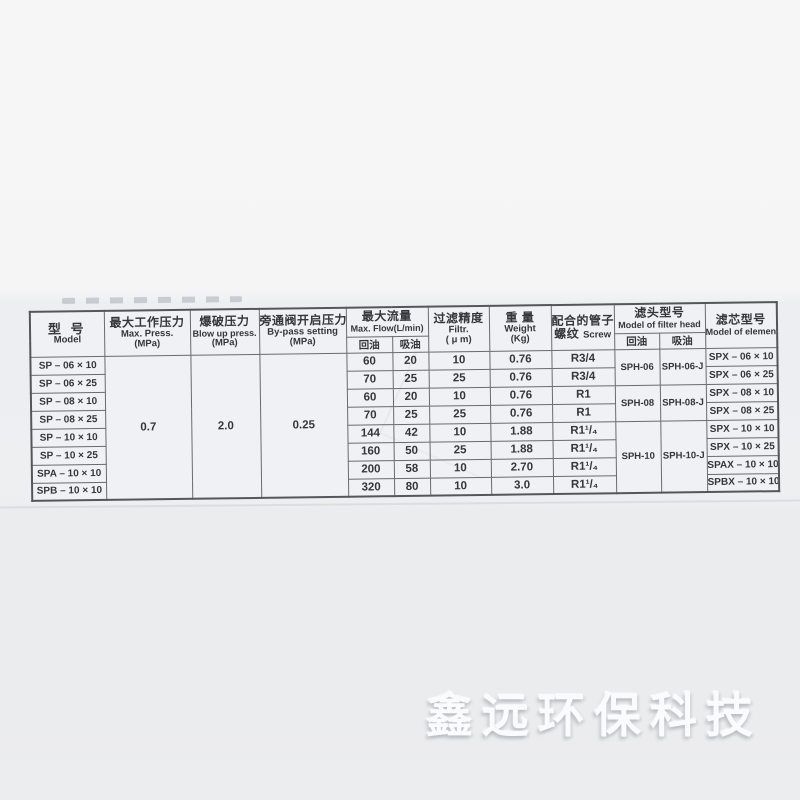 The image size is (800, 800). I want to click on model-cell: SP – 08 × 25, so click(68, 419).